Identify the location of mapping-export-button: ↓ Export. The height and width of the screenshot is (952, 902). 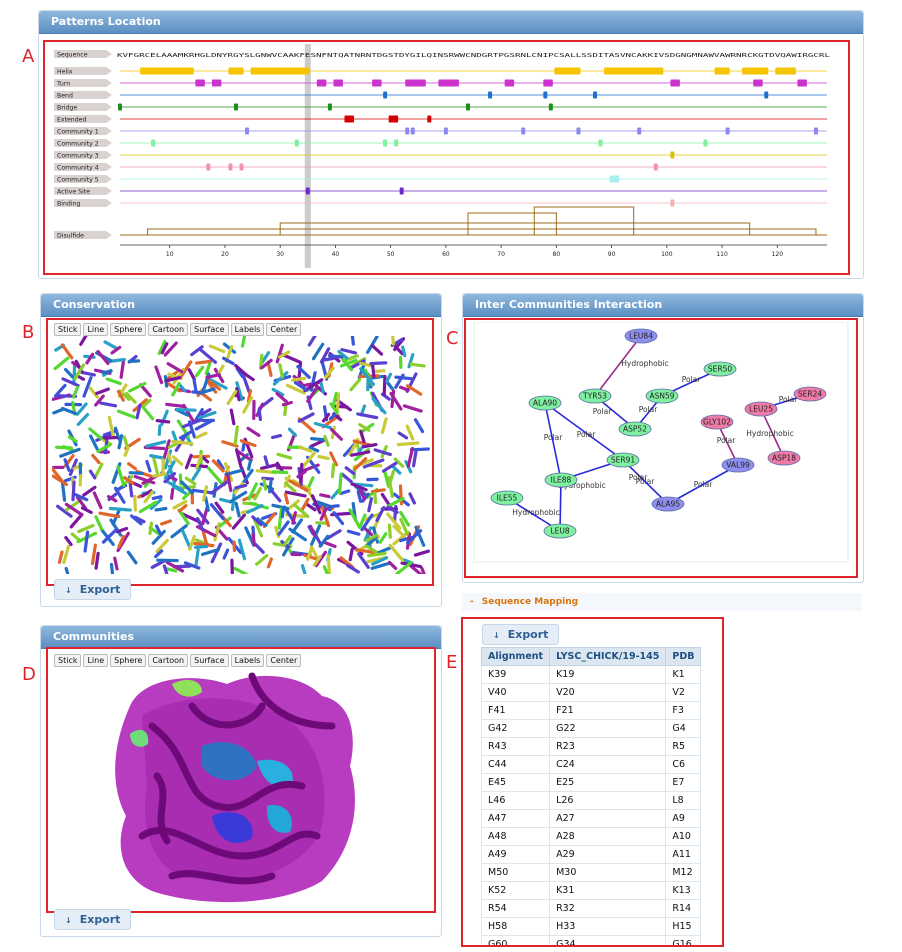
(521, 634).